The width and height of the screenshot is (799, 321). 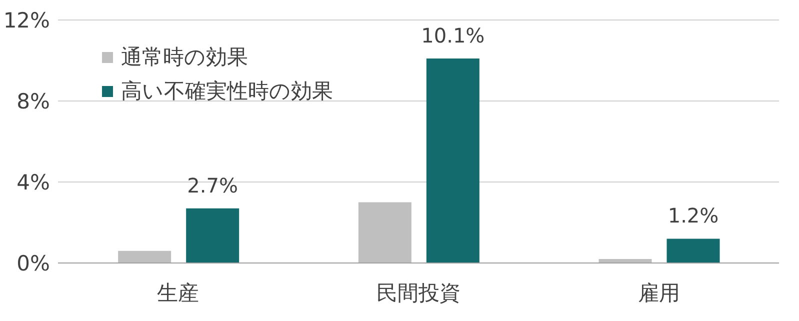 I want to click on y-tick-label: 12%, so click(x=26, y=20).